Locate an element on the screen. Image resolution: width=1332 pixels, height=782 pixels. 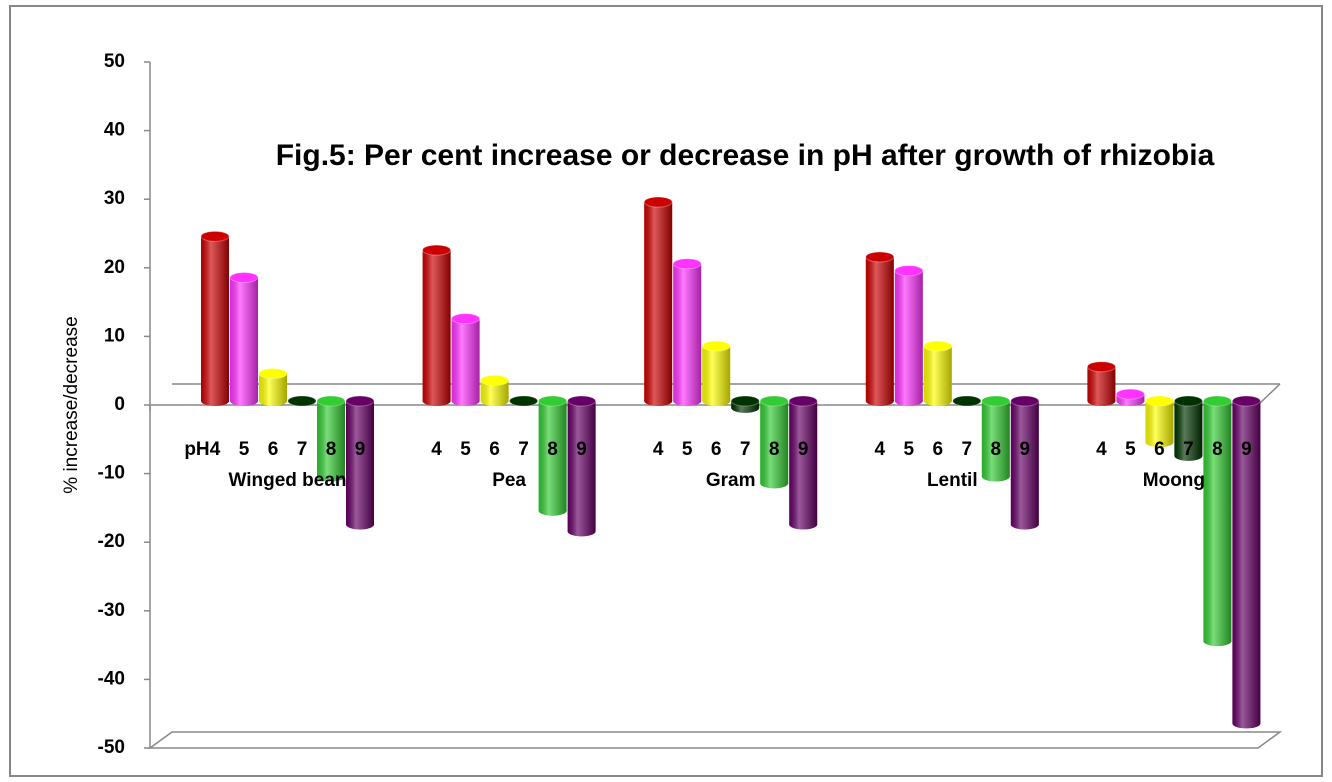
y-tick-label: -20 is located at coordinates (111, 541).